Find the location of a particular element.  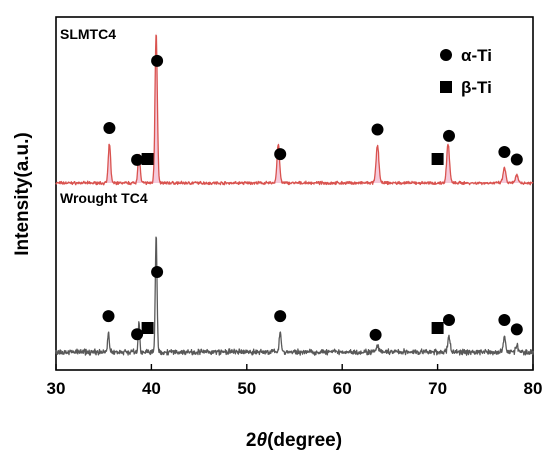

x-axis-label: 2θ(degree) is located at coordinates (294, 440).